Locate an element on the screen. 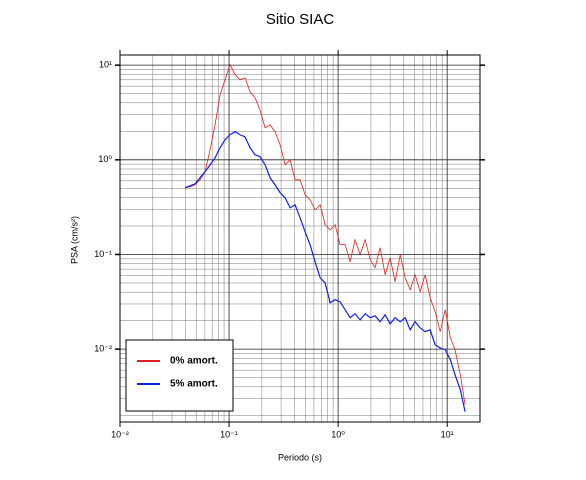 The width and height of the screenshot is (586, 480). x-tick-label: 10¹ is located at coordinates (447, 434).